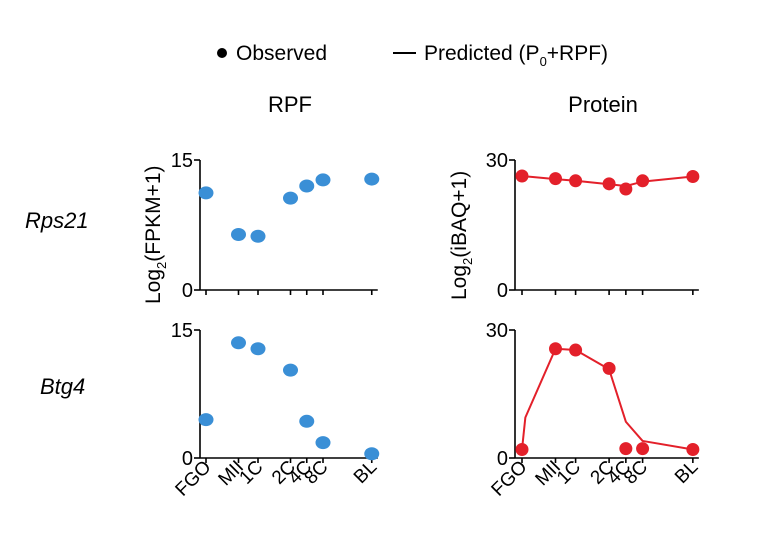  Describe the element at coordinates (459, 282) in the screenshot. I see `y-axis-title-protein-prefix: Log` at that location.